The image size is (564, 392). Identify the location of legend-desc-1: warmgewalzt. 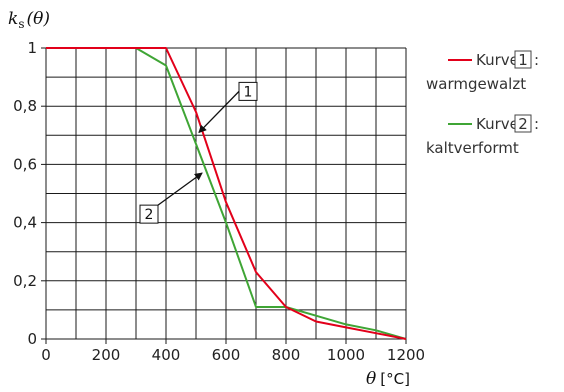
(476, 84).